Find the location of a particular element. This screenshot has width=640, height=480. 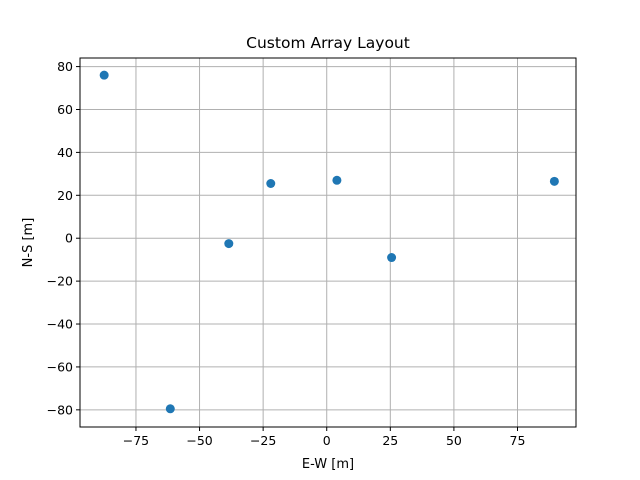

x-tick-label: 0 is located at coordinates (327, 440).